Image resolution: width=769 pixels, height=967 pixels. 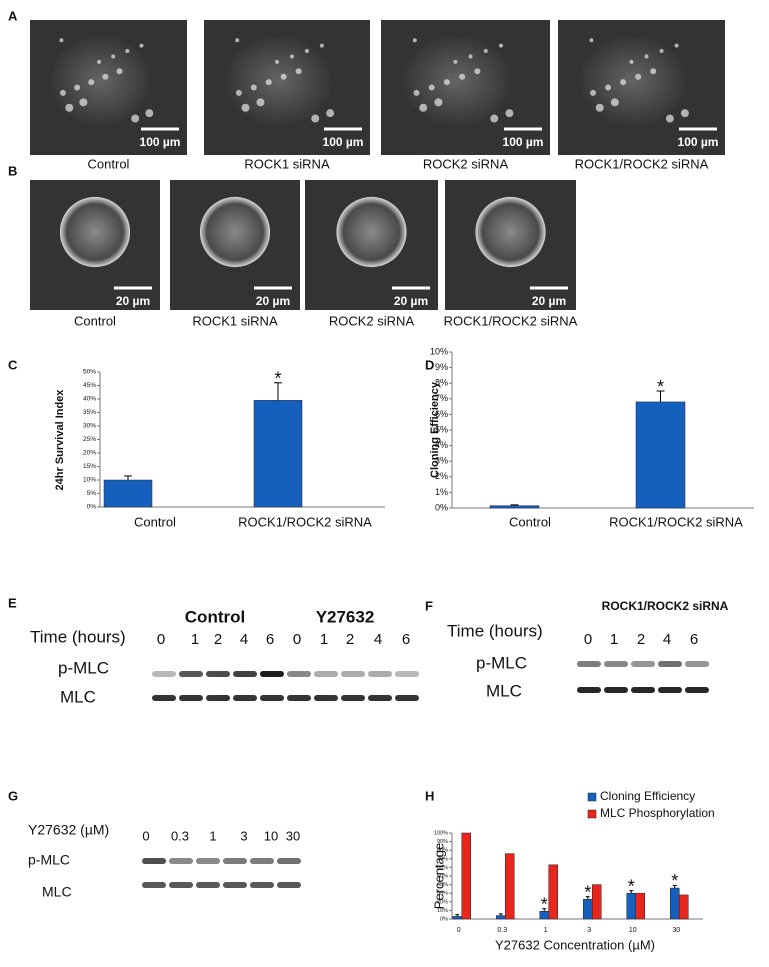 I want to click on y-tick-label: 30%, so click(x=442, y=894).